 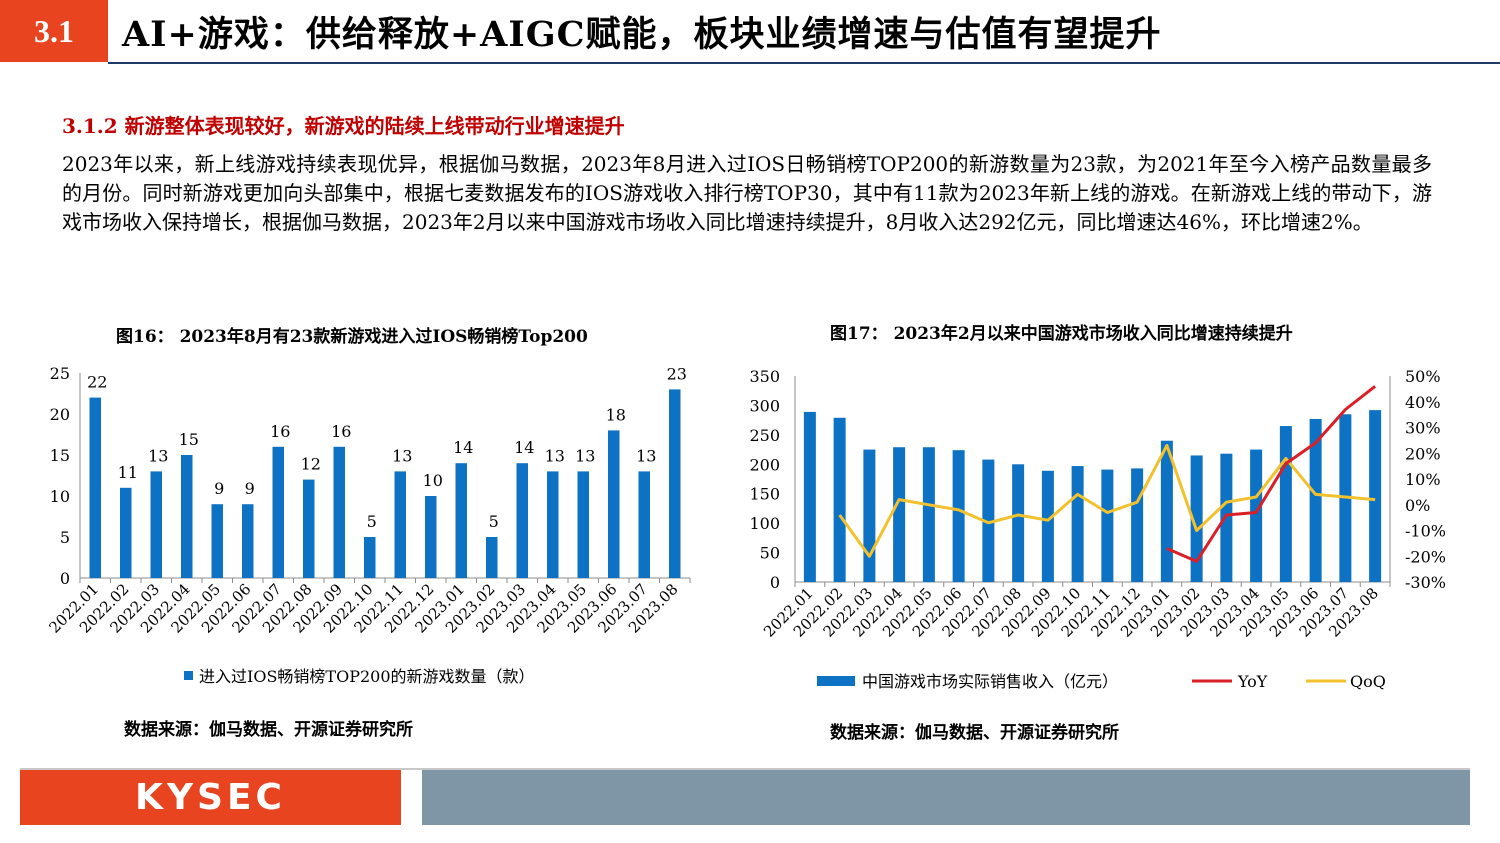 I want to click on chart1-y-tick-label: 25, so click(x=60, y=373).